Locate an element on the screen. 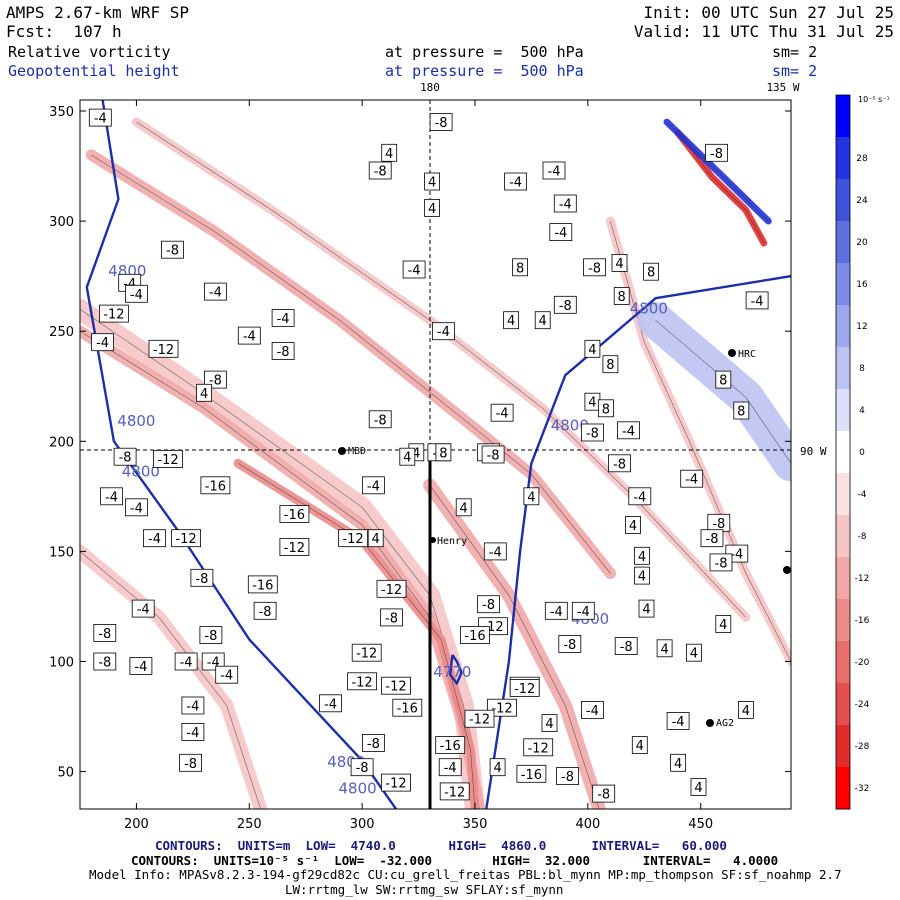 The height and width of the screenshot is (900, 900). vorticity-label-66: -4 is located at coordinates (495, 551).